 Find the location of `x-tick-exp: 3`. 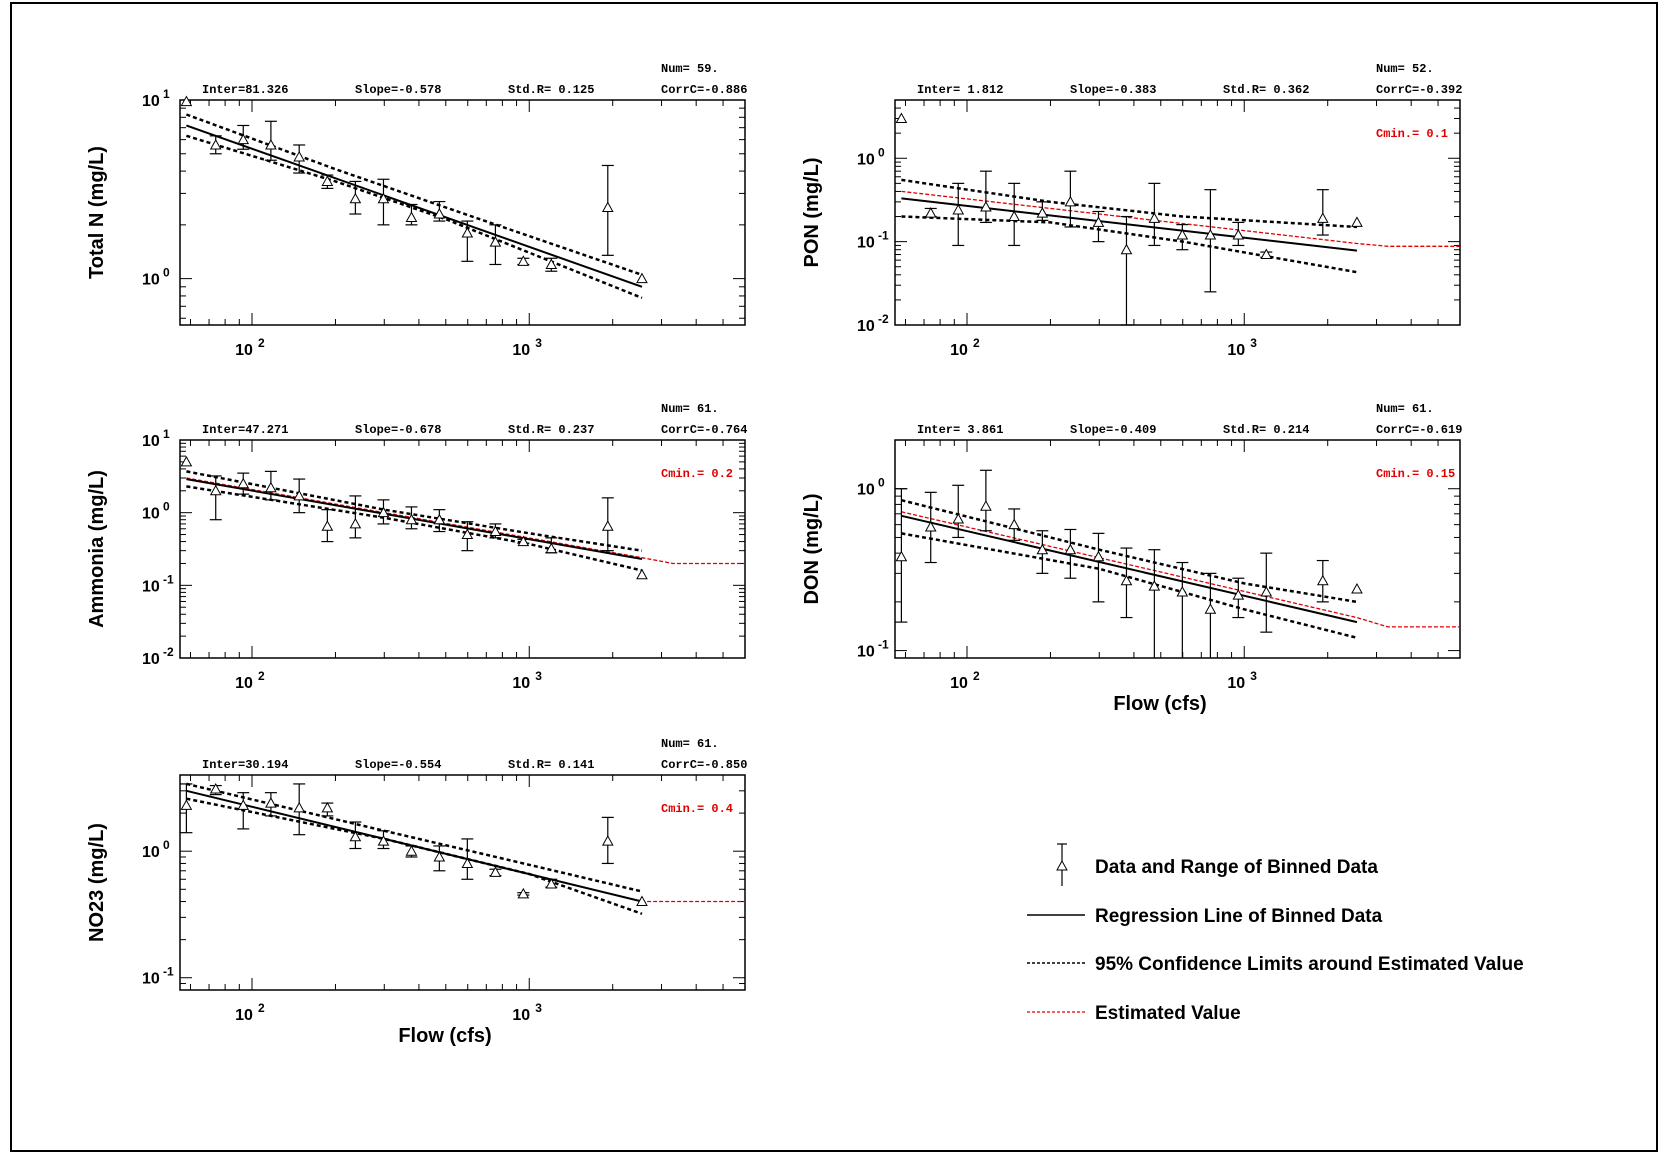

x-tick-exp: 3 is located at coordinates (538, 676).